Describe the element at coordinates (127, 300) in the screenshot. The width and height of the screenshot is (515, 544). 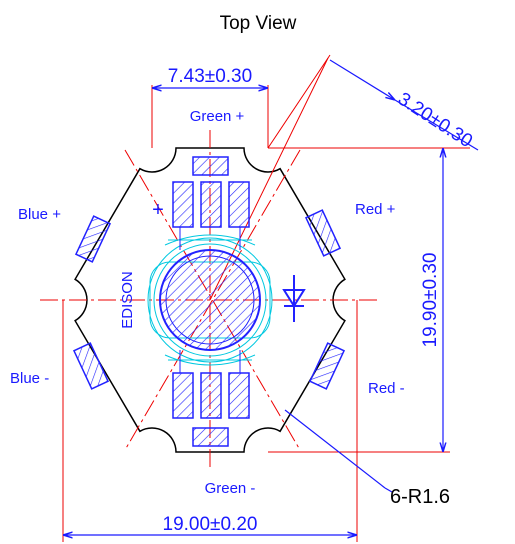
I see `brand: EDISON` at that location.